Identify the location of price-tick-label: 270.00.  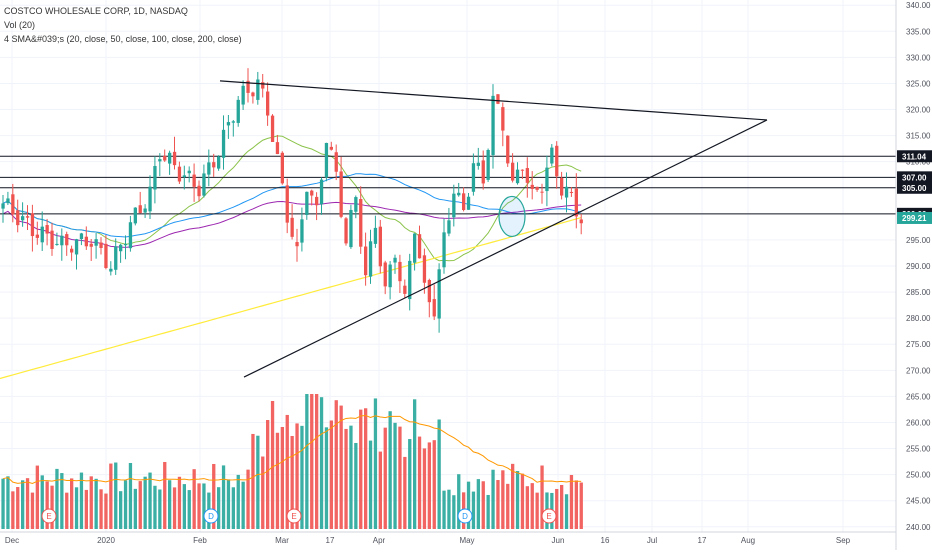
(918, 370).